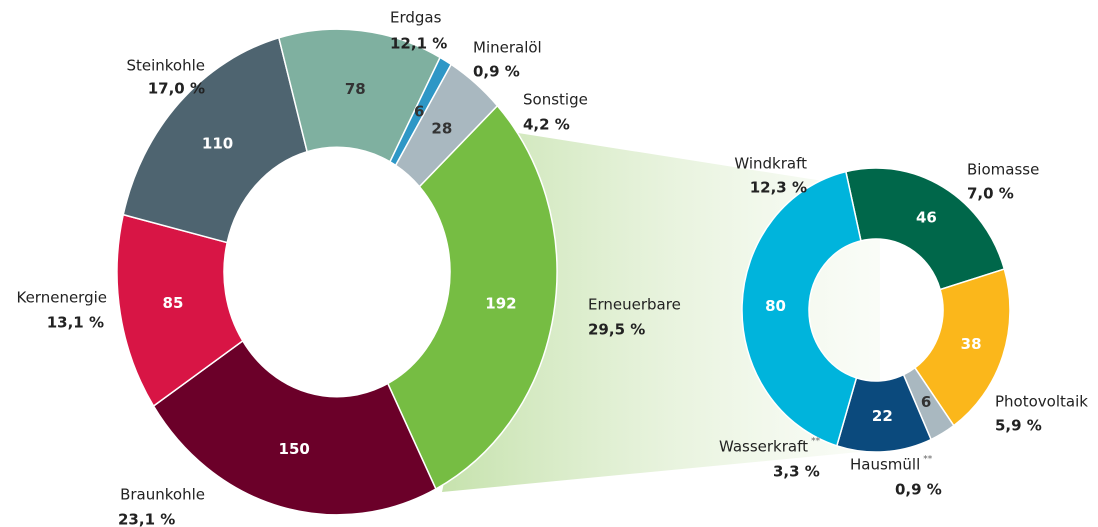 The width and height of the screenshot is (1098, 527). I want to click on category-label: Erdgas, so click(416, 18).